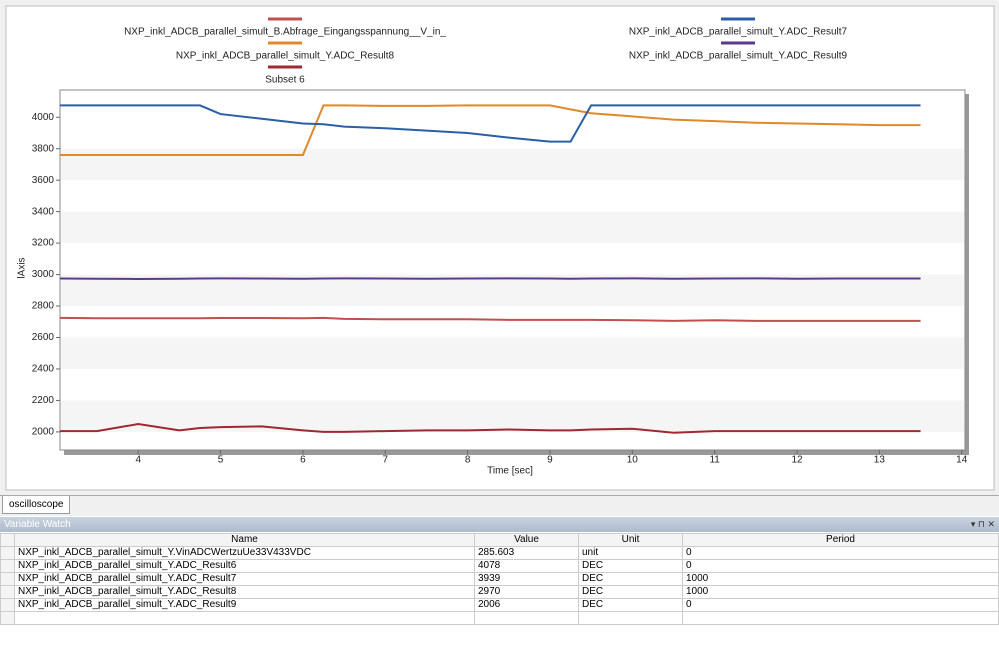 This screenshot has height=661, width=999. What do you see at coordinates (43, 117) in the screenshot?
I see `y-tick-label: 4000` at bounding box center [43, 117].